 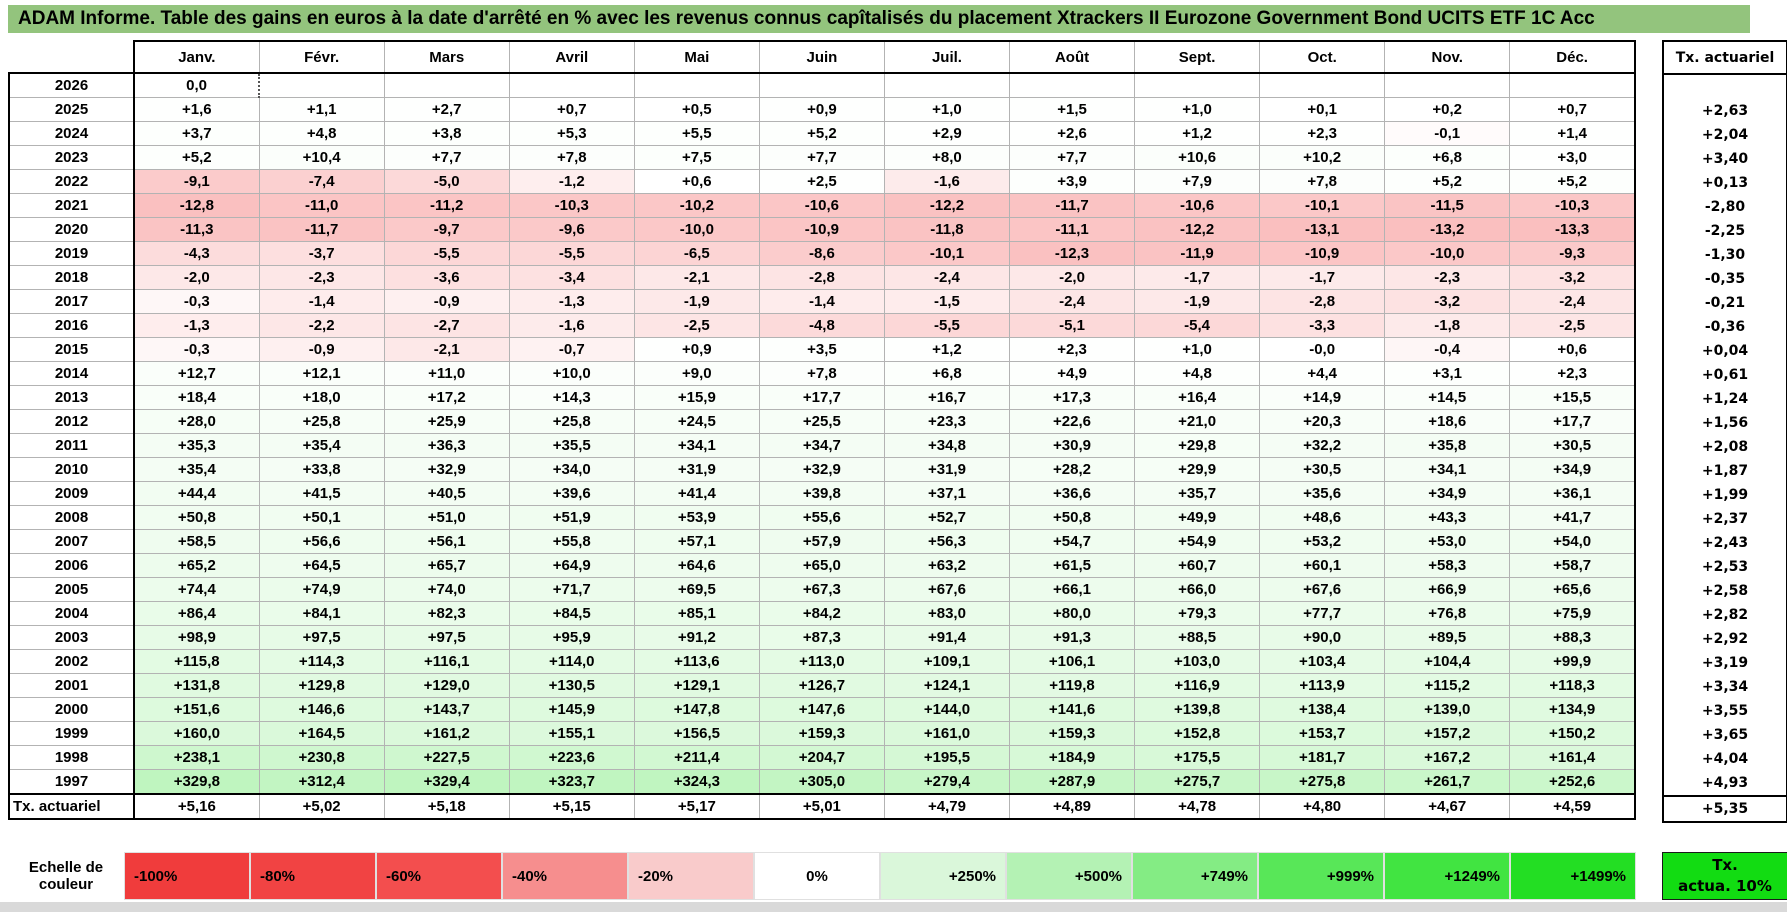 I want to click on gain-cell: +36,3, so click(x=446, y=445).